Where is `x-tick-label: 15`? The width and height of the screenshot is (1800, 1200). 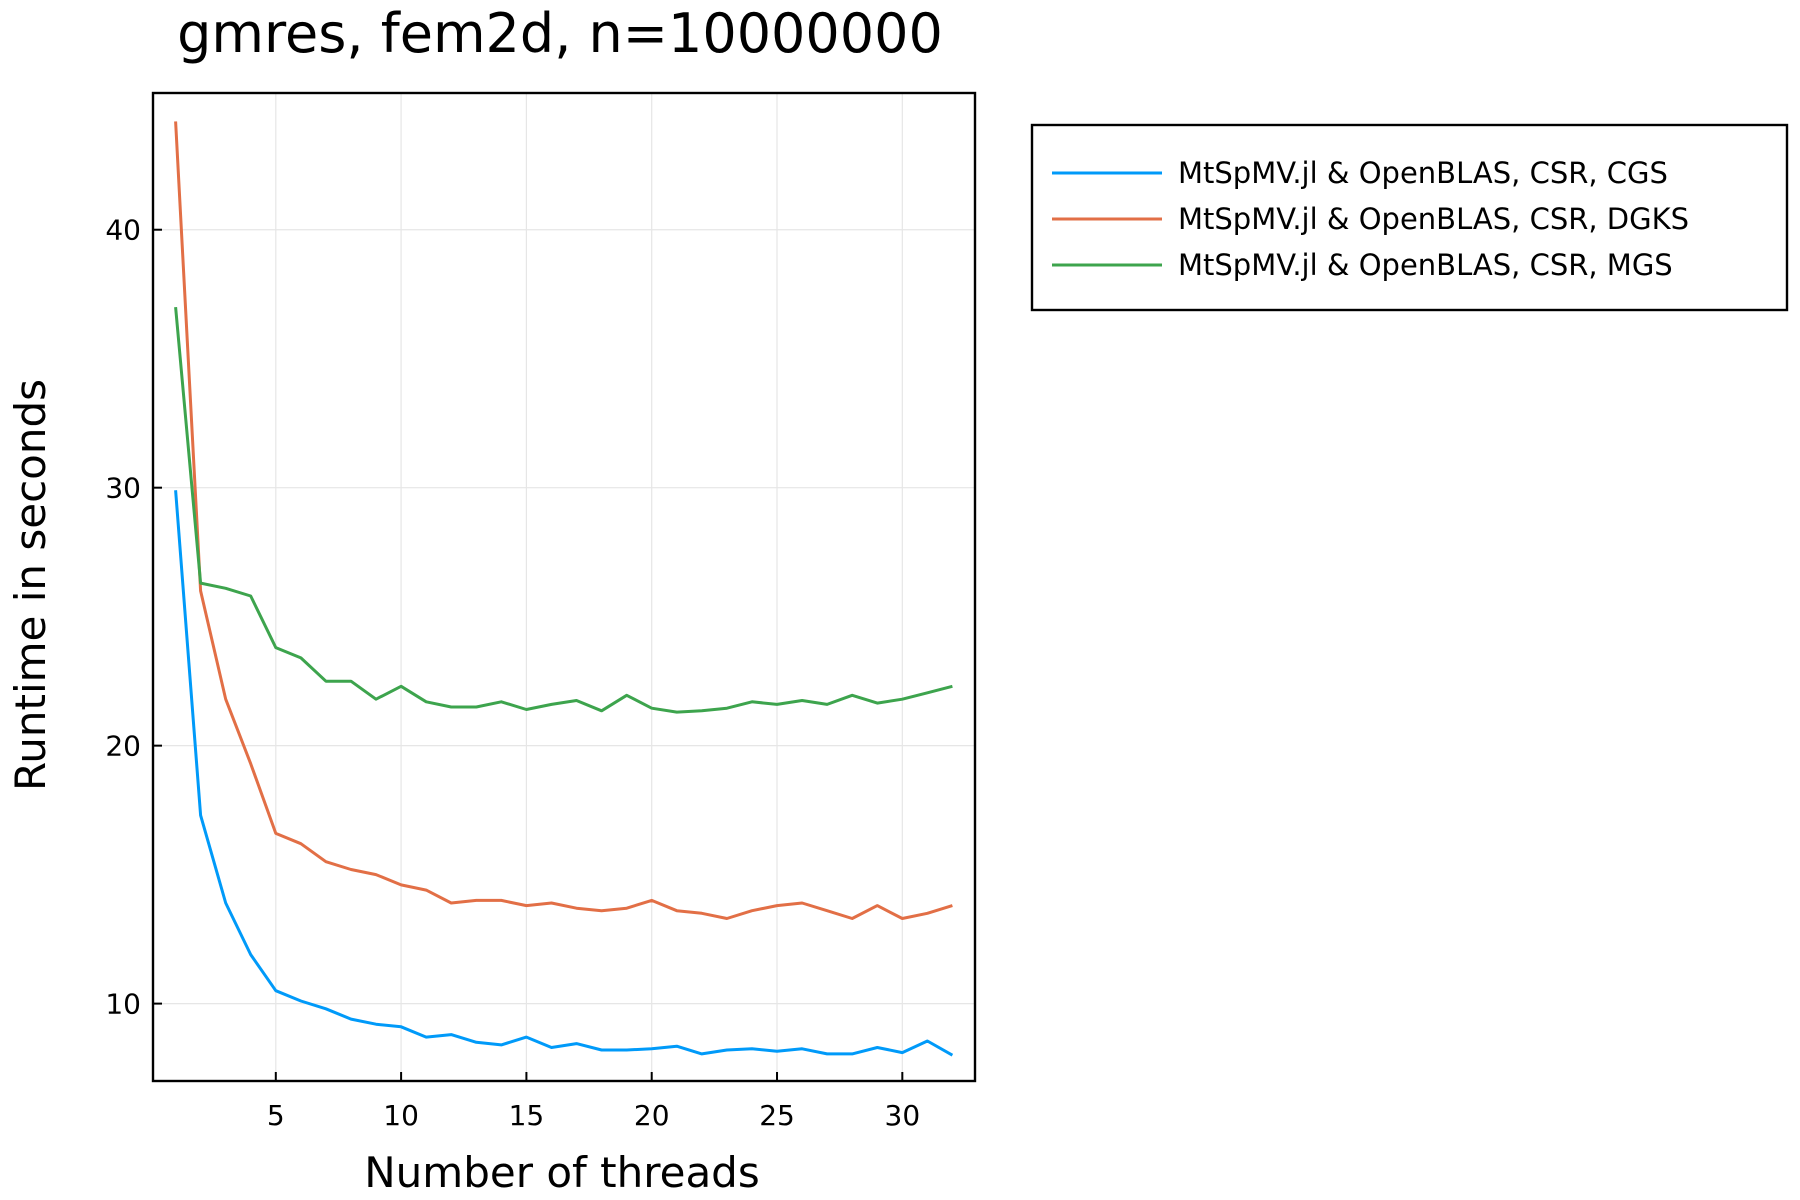
x-tick-label: 15 is located at coordinates (527, 1115).